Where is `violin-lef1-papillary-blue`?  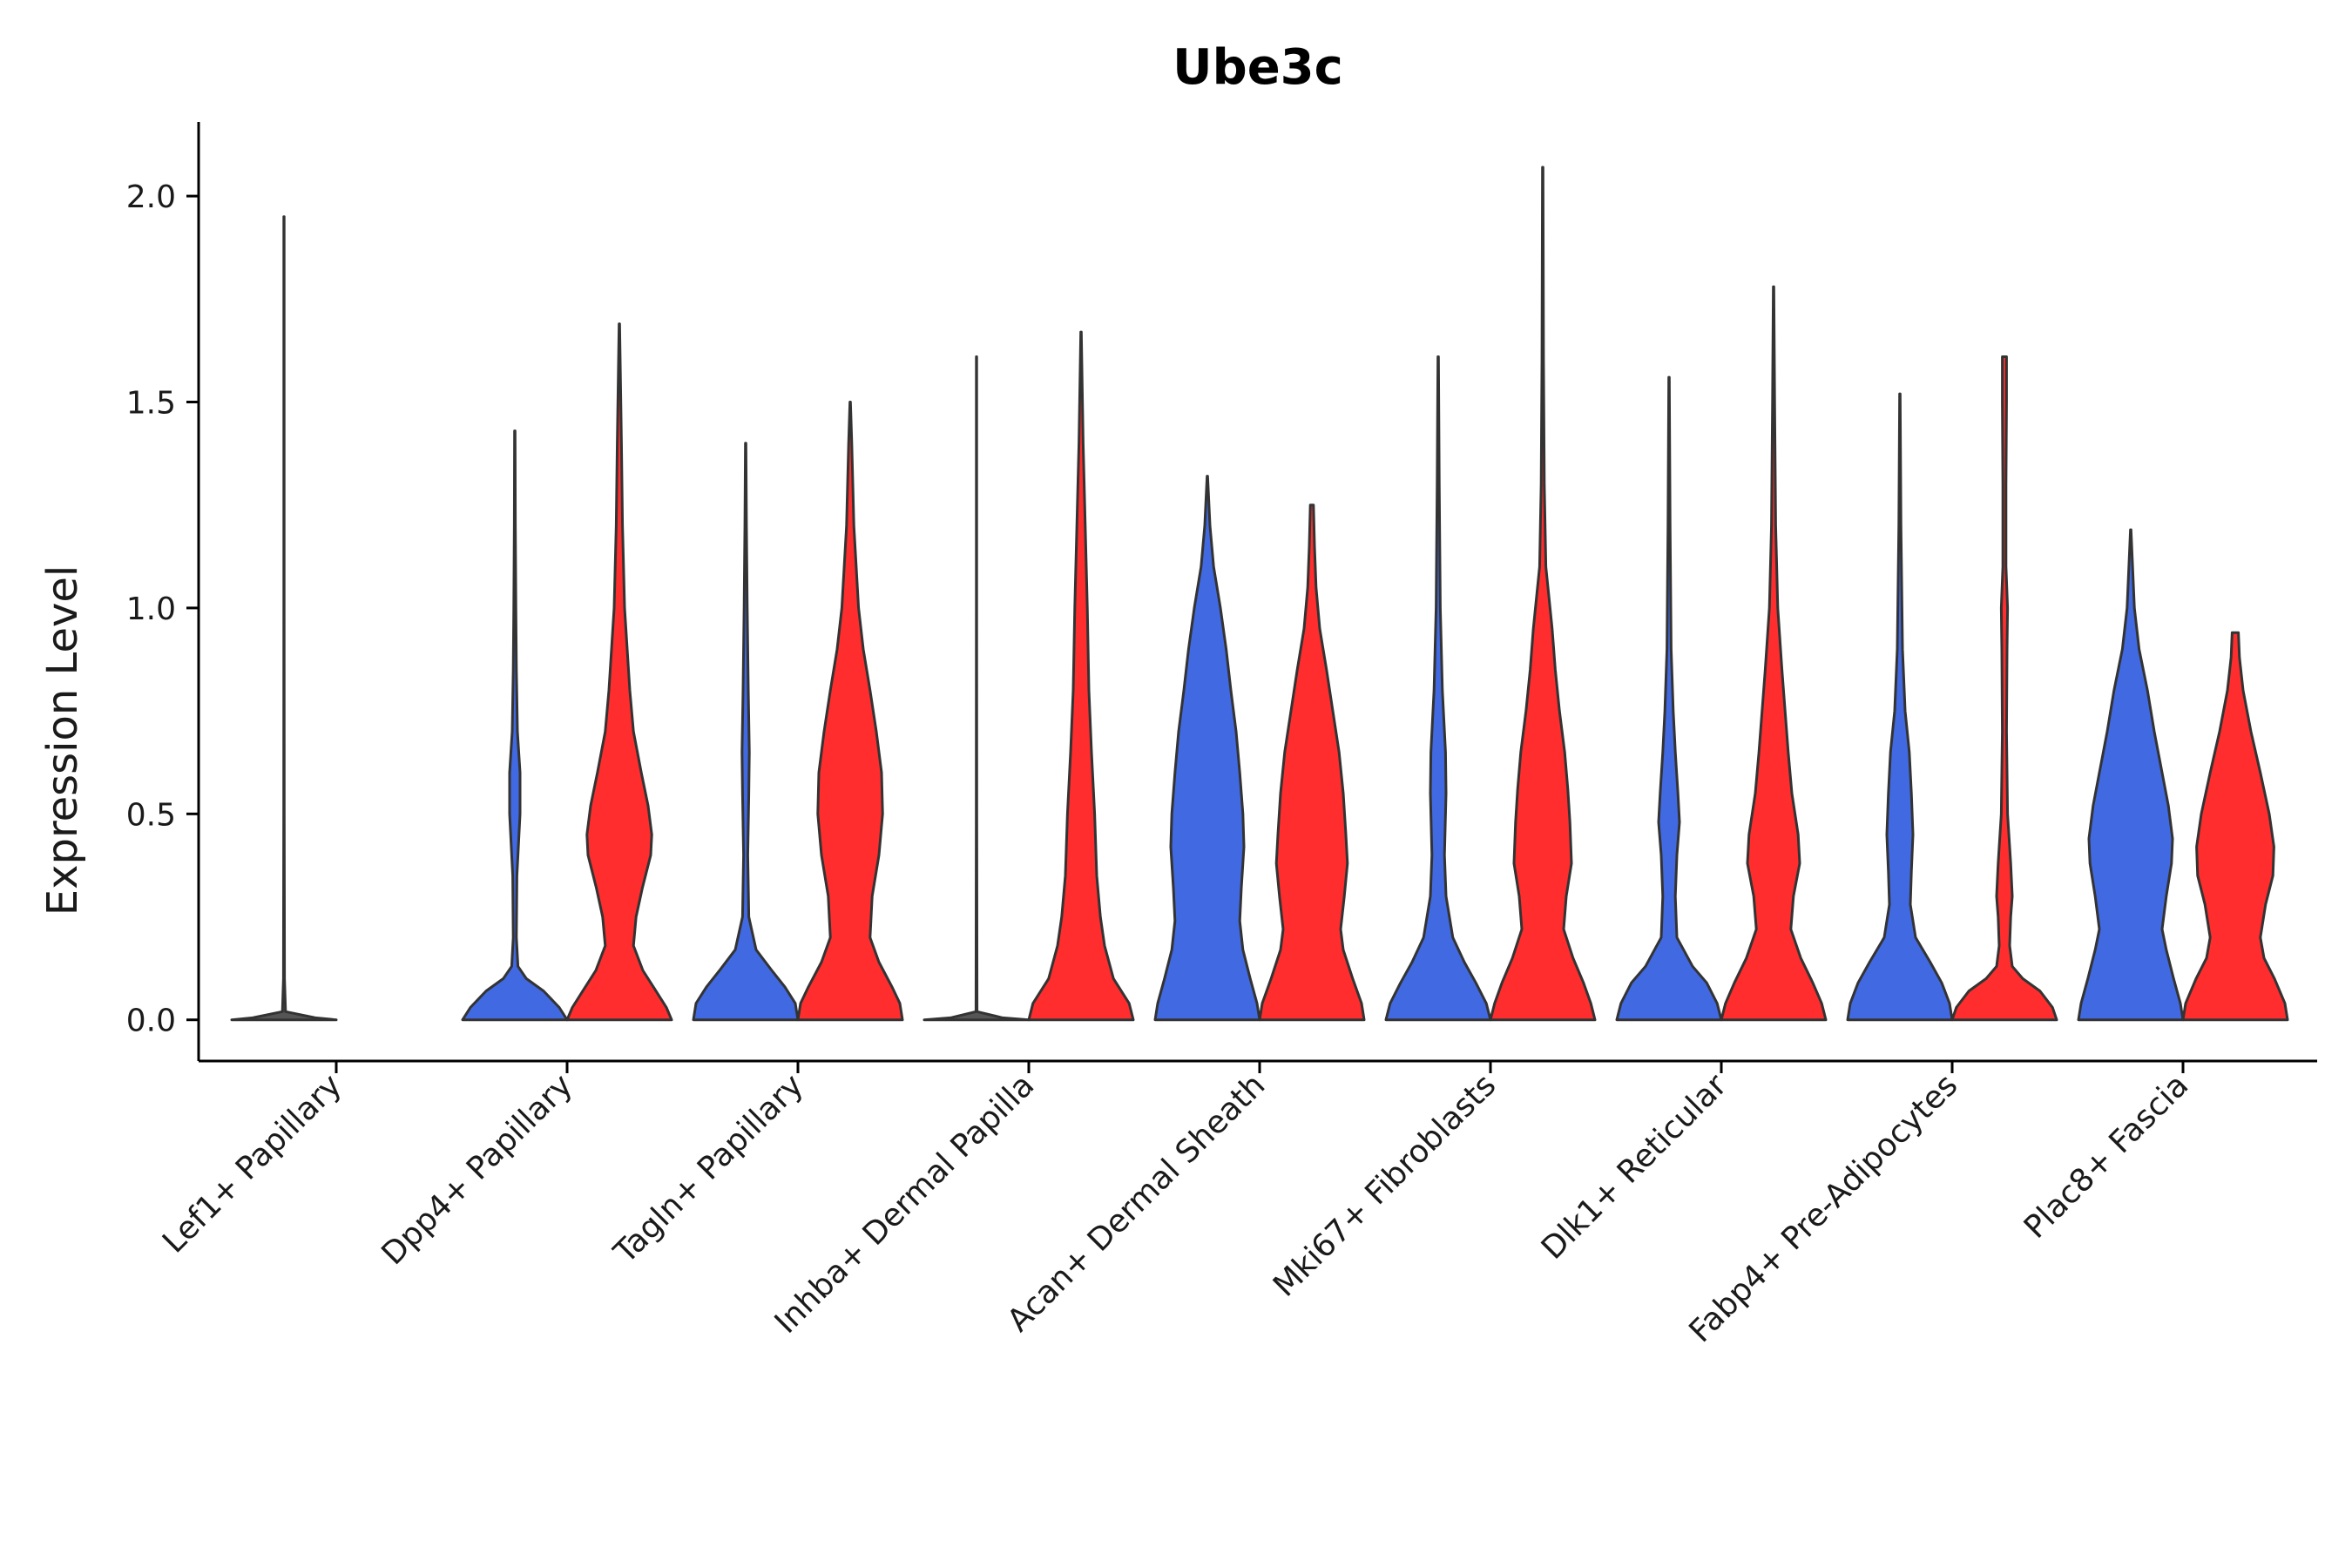 violin-lef1-papillary-blue is located at coordinates (284, 618).